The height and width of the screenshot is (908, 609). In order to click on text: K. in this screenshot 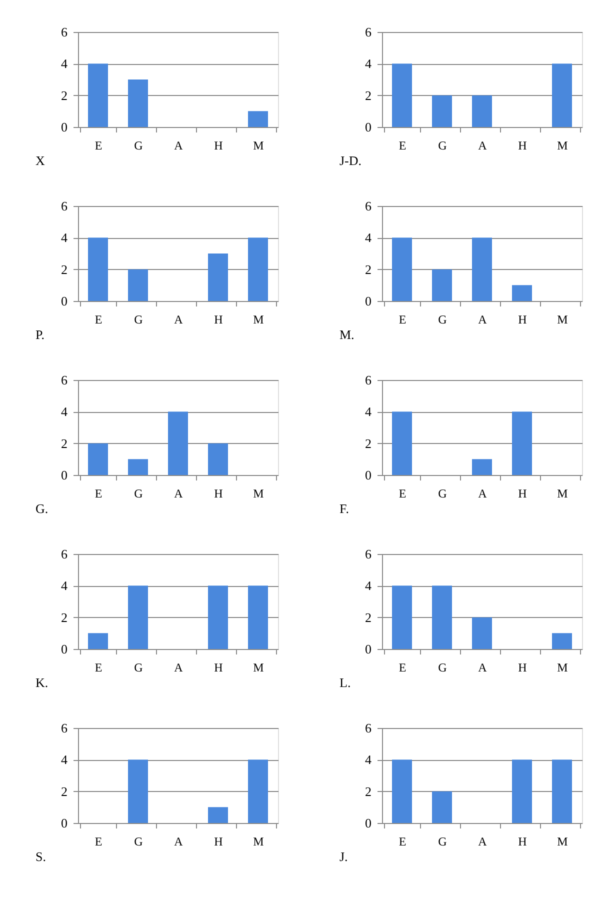, I will do `click(42, 682)`.